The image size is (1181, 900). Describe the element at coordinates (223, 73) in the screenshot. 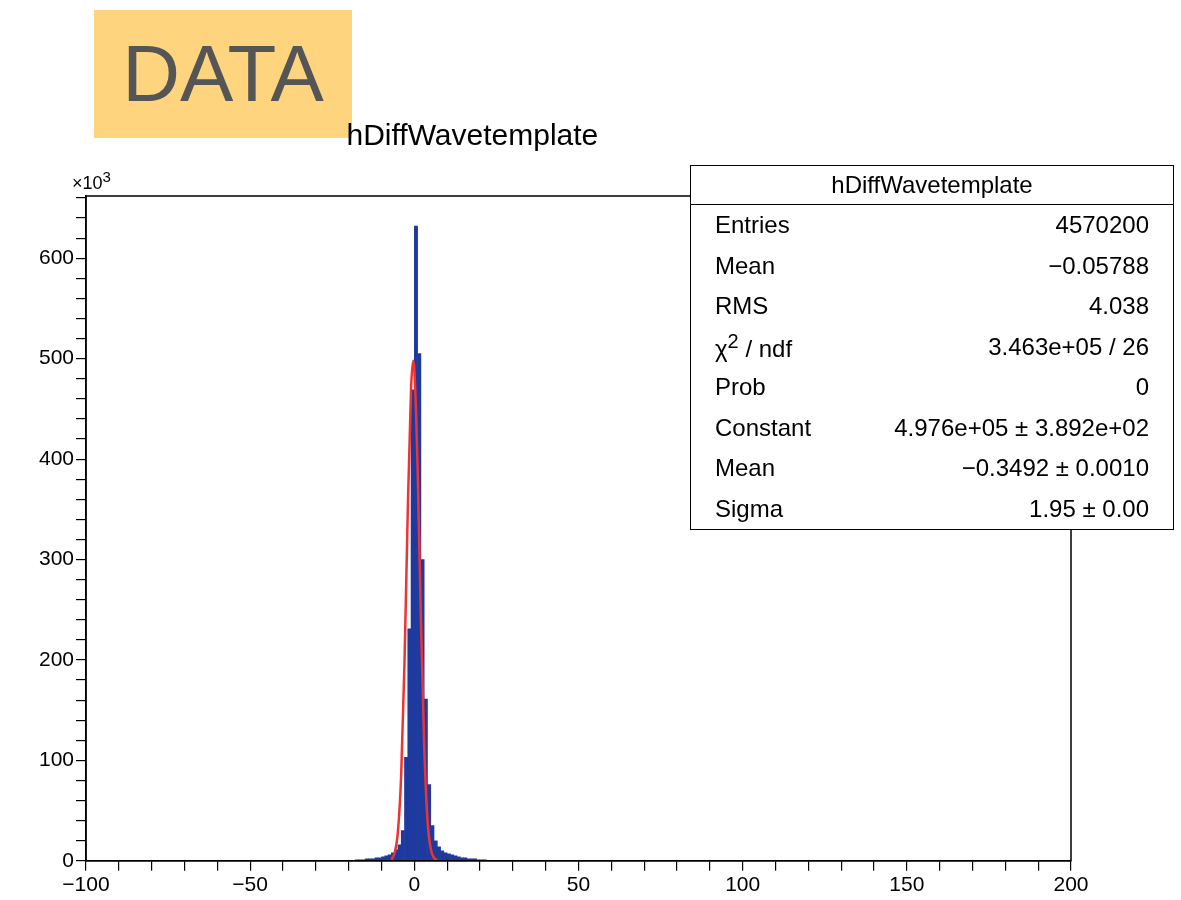

I see `text: DATA` at that location.